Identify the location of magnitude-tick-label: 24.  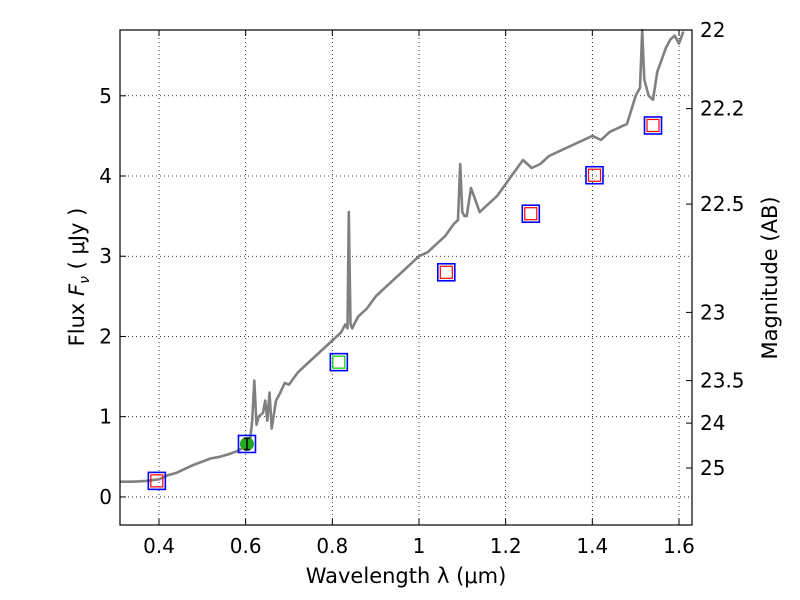
(712, 423).